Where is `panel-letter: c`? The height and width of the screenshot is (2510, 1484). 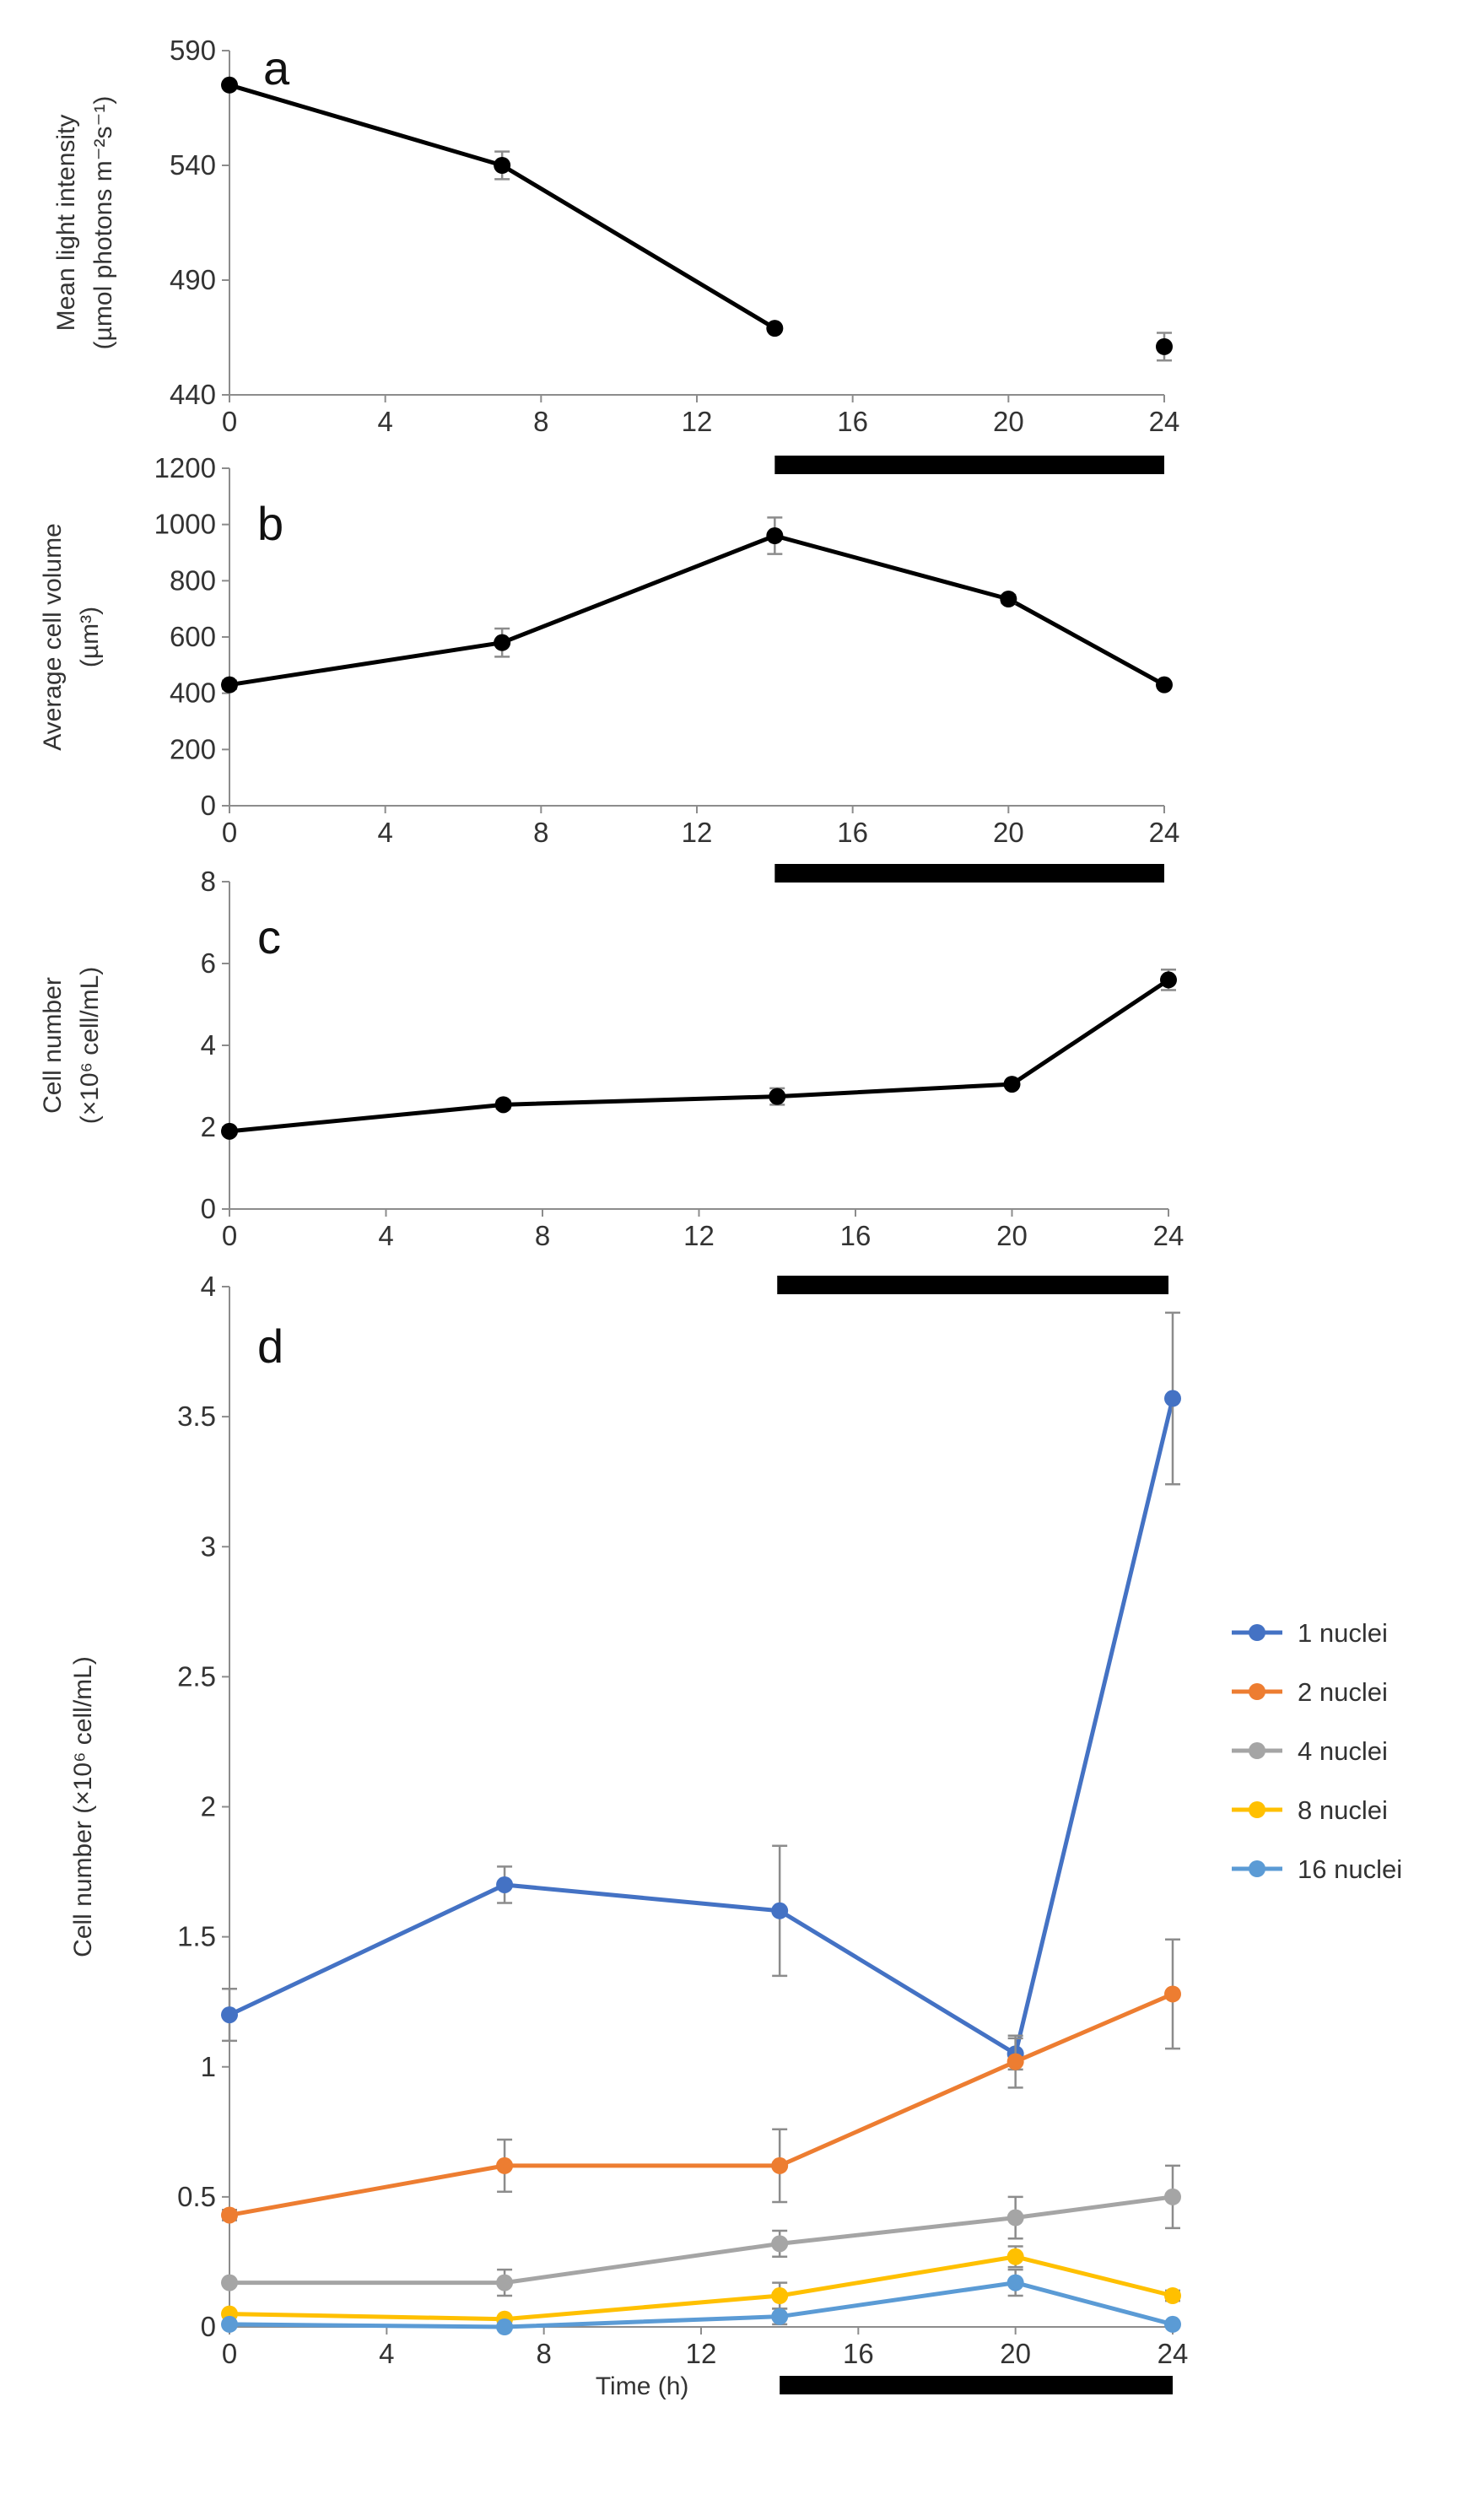
panel-letter: c is located at coordinates (269, 937).